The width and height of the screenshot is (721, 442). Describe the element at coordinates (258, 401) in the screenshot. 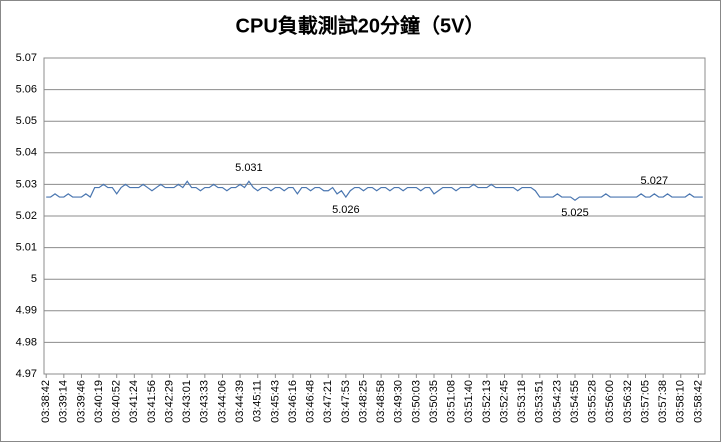

I see `x-tick-label: 03:45:11` at that location.